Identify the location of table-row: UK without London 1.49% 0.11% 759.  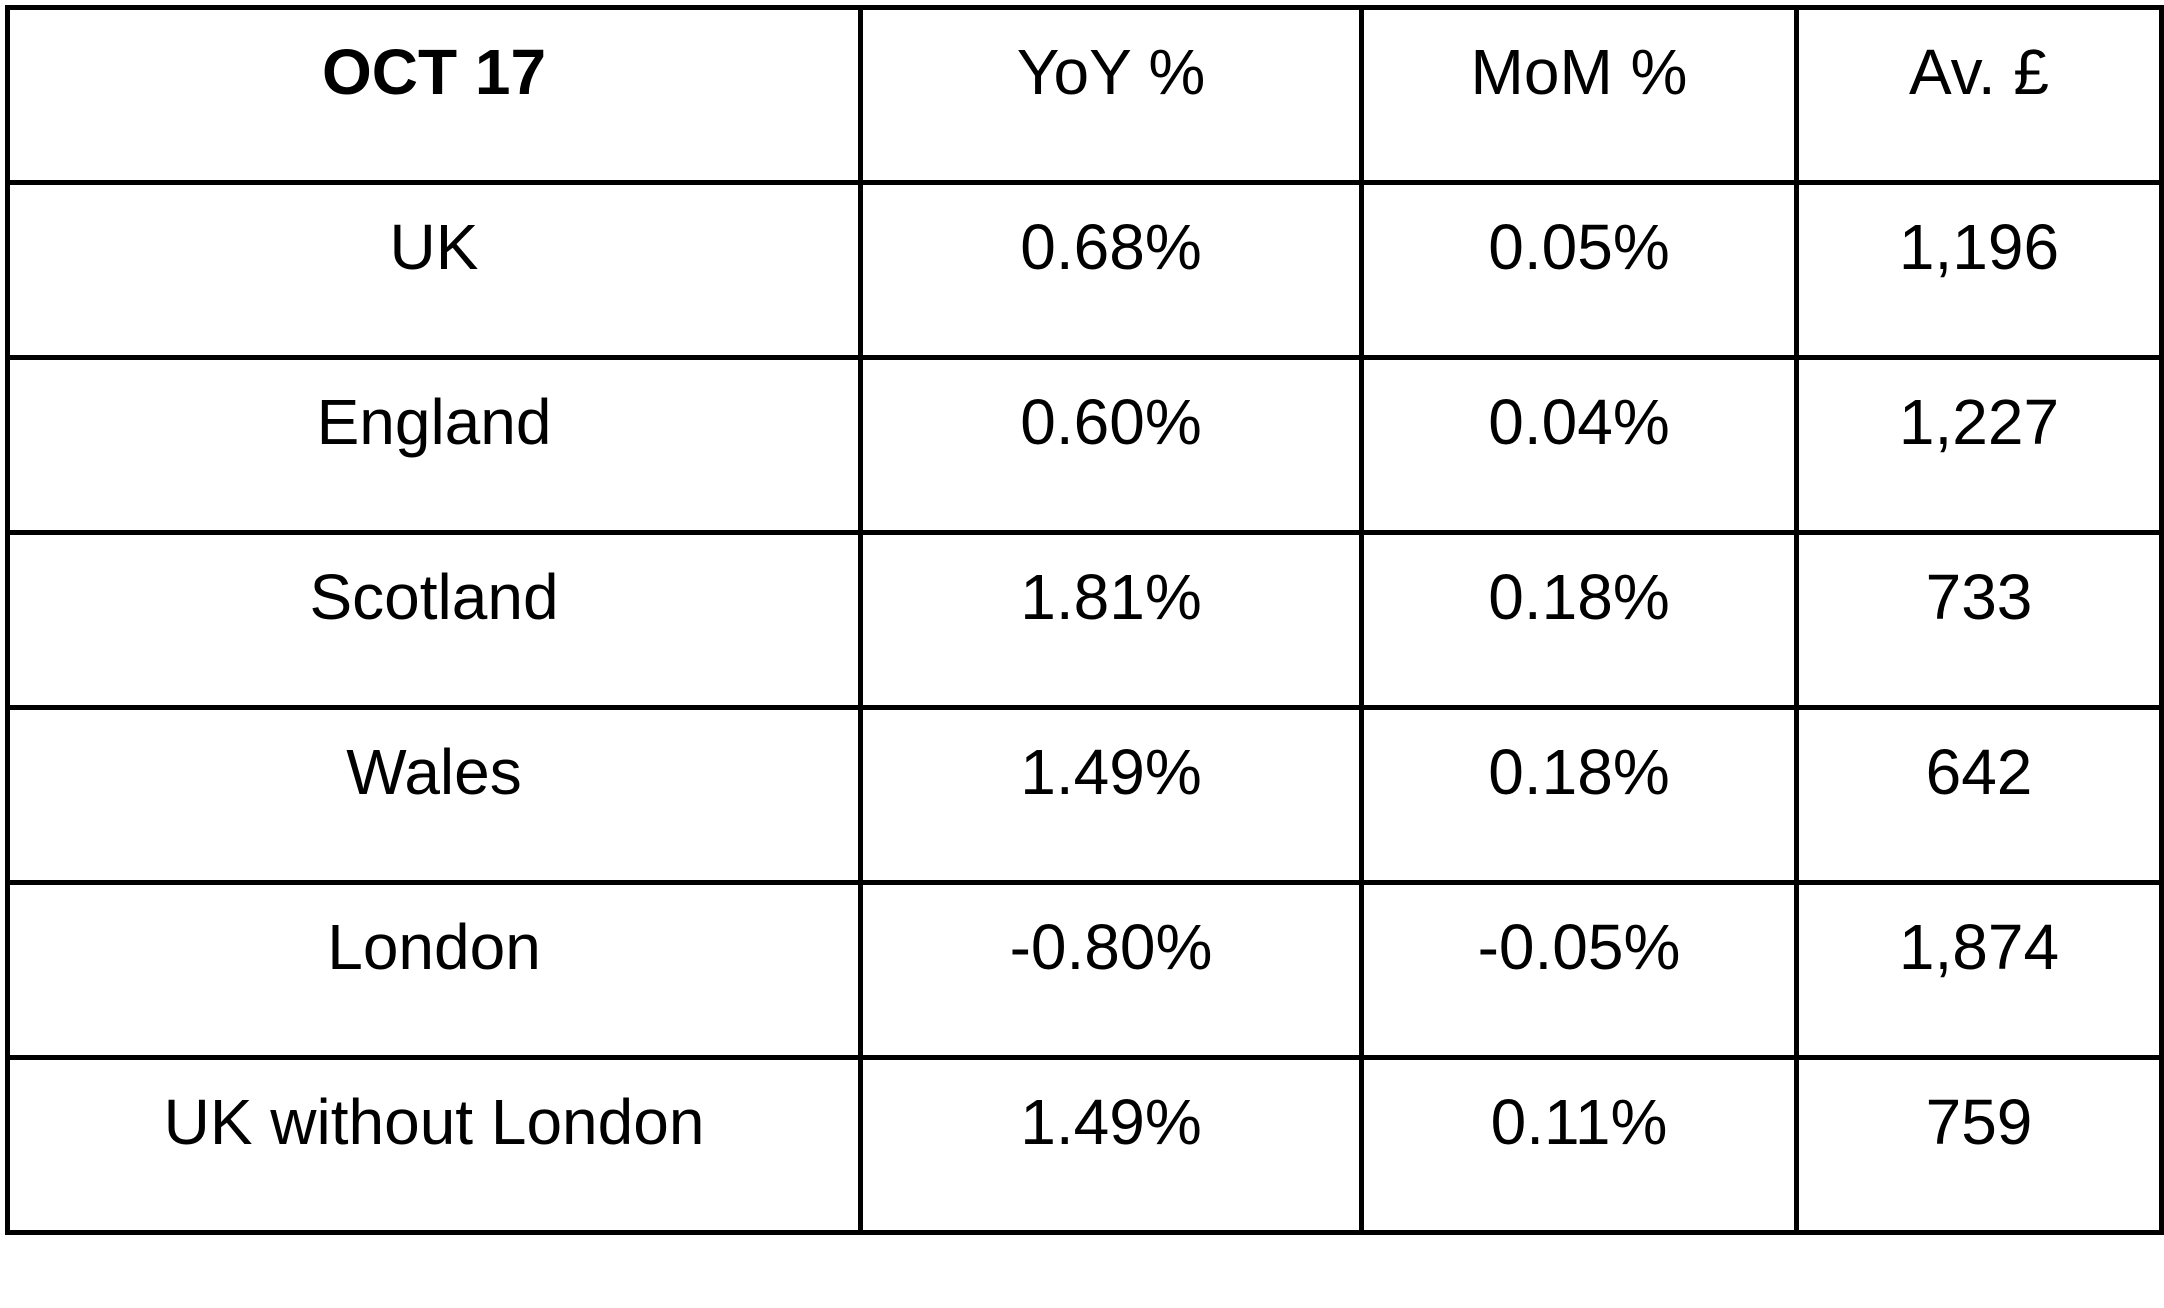
(1084, 1145).